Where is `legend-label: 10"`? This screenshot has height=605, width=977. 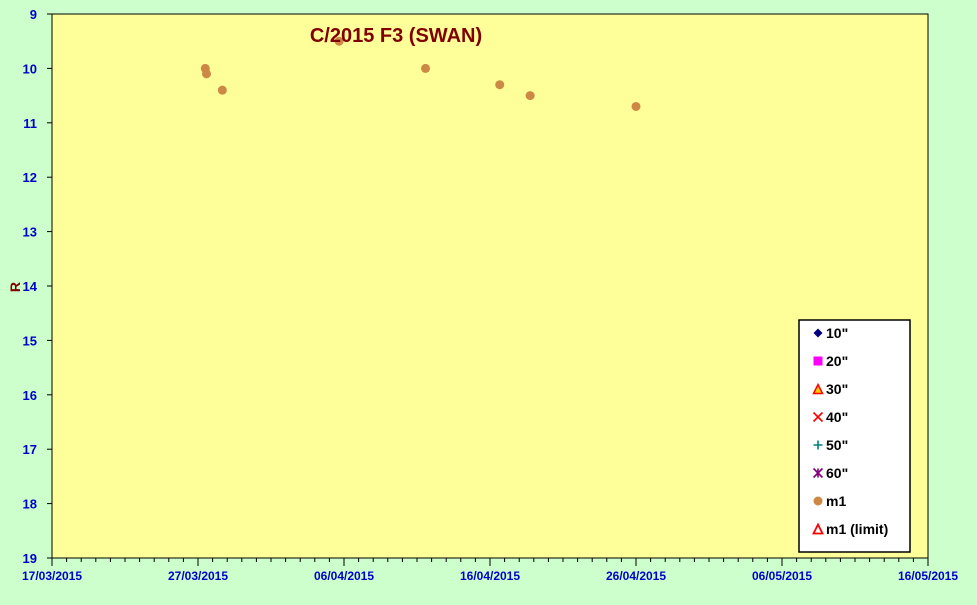
legend-label: 10" is located at coordinates (837, 333).